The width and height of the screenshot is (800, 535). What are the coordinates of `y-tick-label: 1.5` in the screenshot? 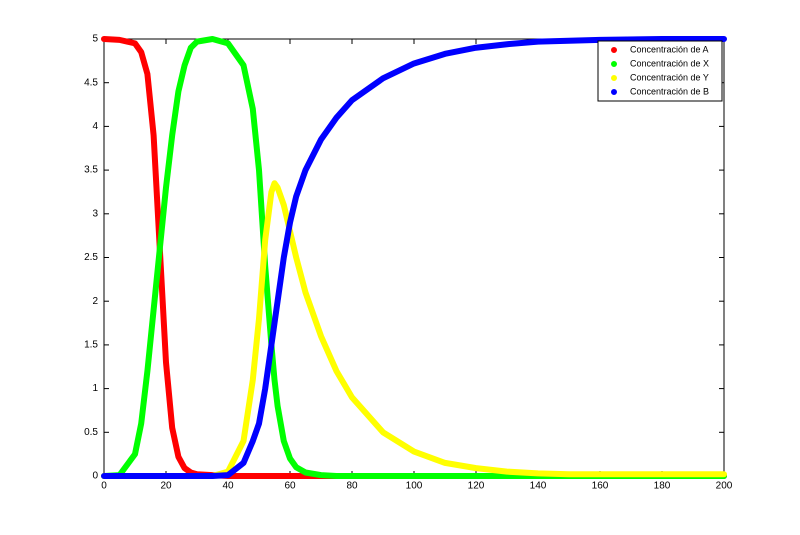 It's located at (91, 345).